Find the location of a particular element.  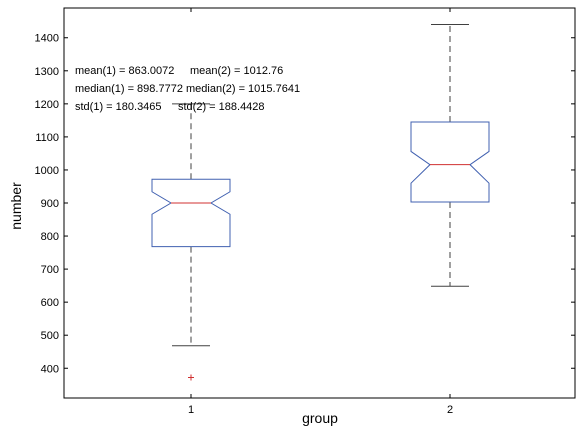

y-tick-label: 900 is located at coordinates (50, 204).